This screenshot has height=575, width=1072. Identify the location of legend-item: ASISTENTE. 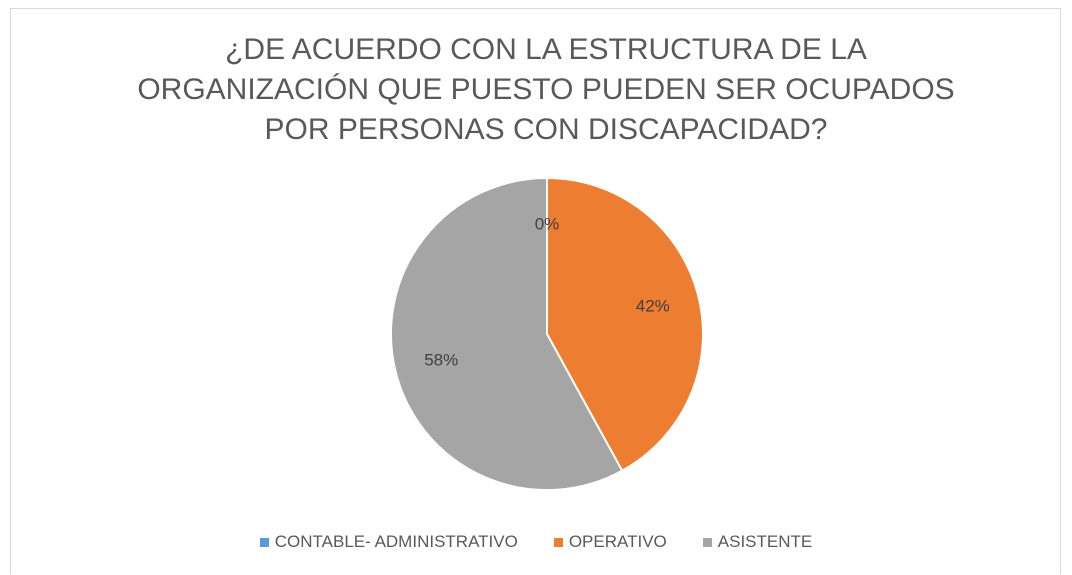
(757, 542).